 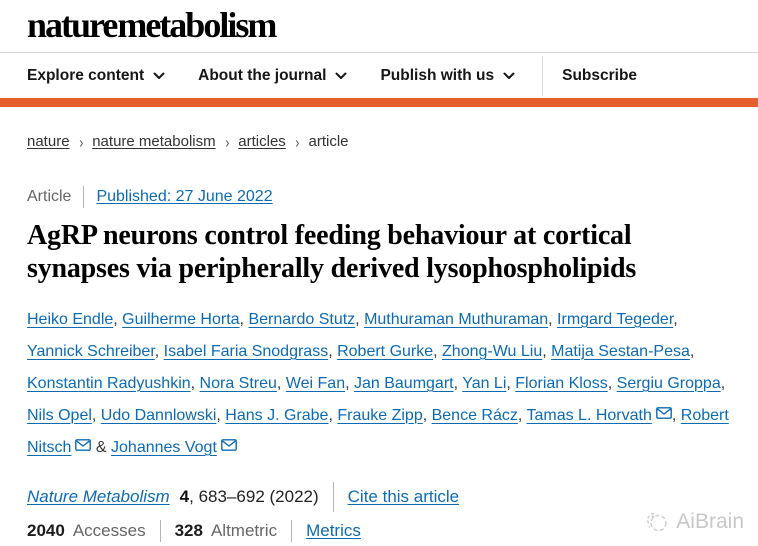 What do you see at coordinates (378, 431) in the screenshot?
I see `author-link-robert-nitsch: Robert Nitsch` at bounding box center [378, 431].